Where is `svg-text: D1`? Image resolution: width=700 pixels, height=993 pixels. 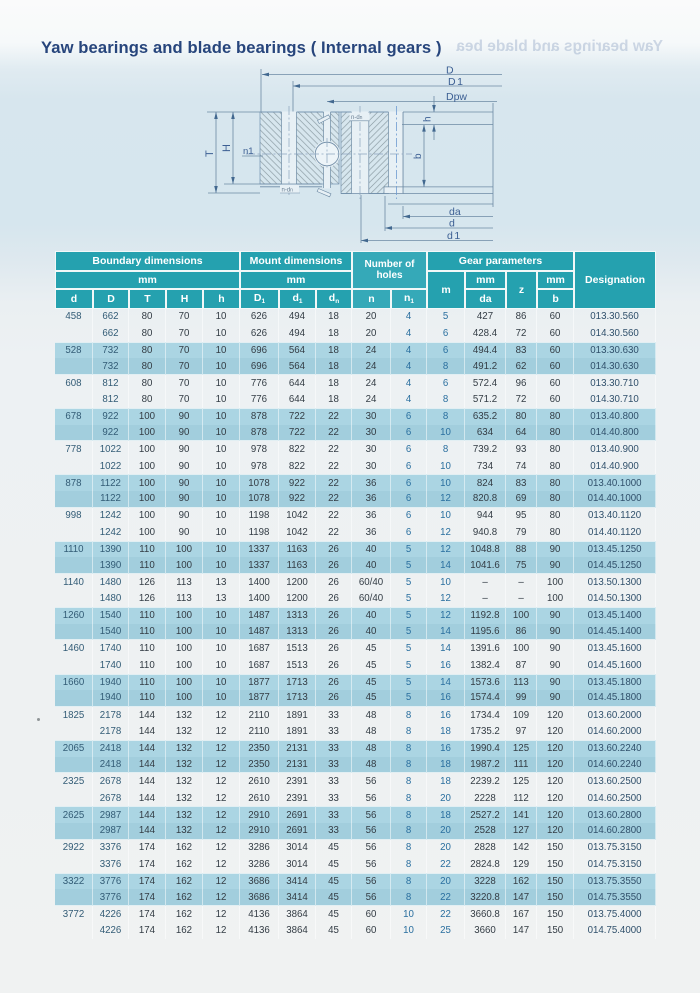
svg-text: D1 is located at coordinates (455, 82).